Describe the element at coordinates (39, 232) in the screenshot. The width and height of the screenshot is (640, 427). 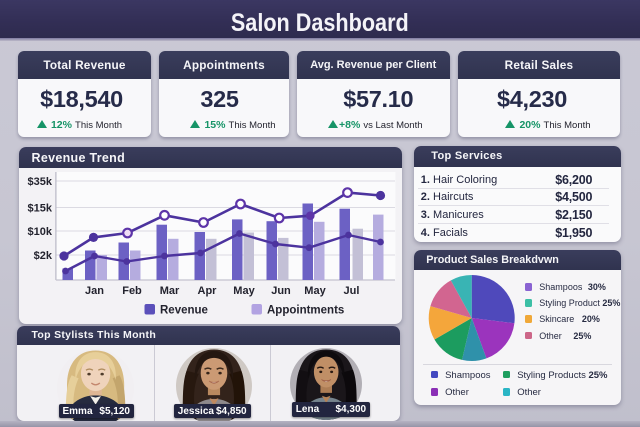
I see `svg-text: $10k` at that location.